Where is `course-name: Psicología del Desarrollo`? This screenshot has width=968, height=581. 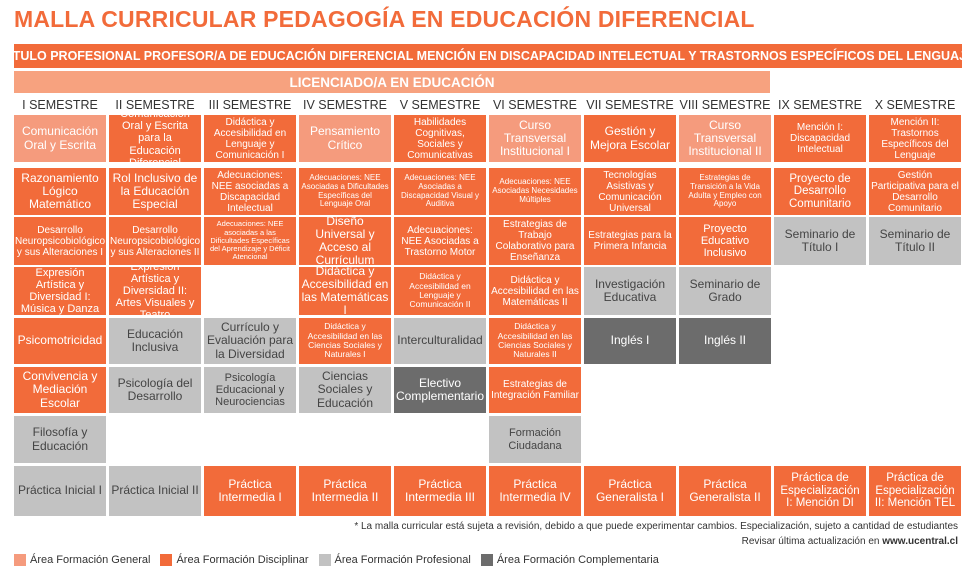
course-name: Psicología del Desarrollo is located at coordinates (155, 389).